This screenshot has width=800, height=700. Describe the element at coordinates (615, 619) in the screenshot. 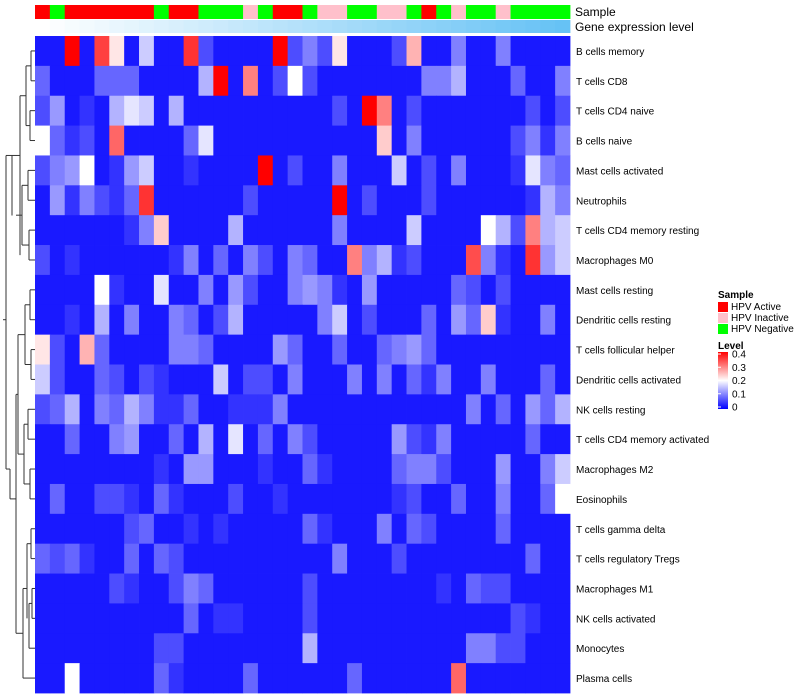

I see `row-label: NK cells activated` at that location.